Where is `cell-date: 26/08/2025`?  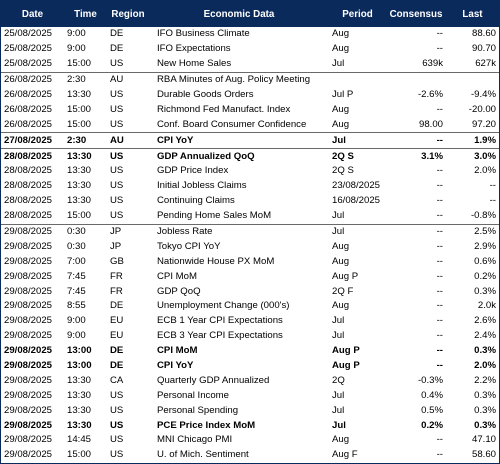 cell-date: 26/08/2025 is located at coordinates (32, 79).